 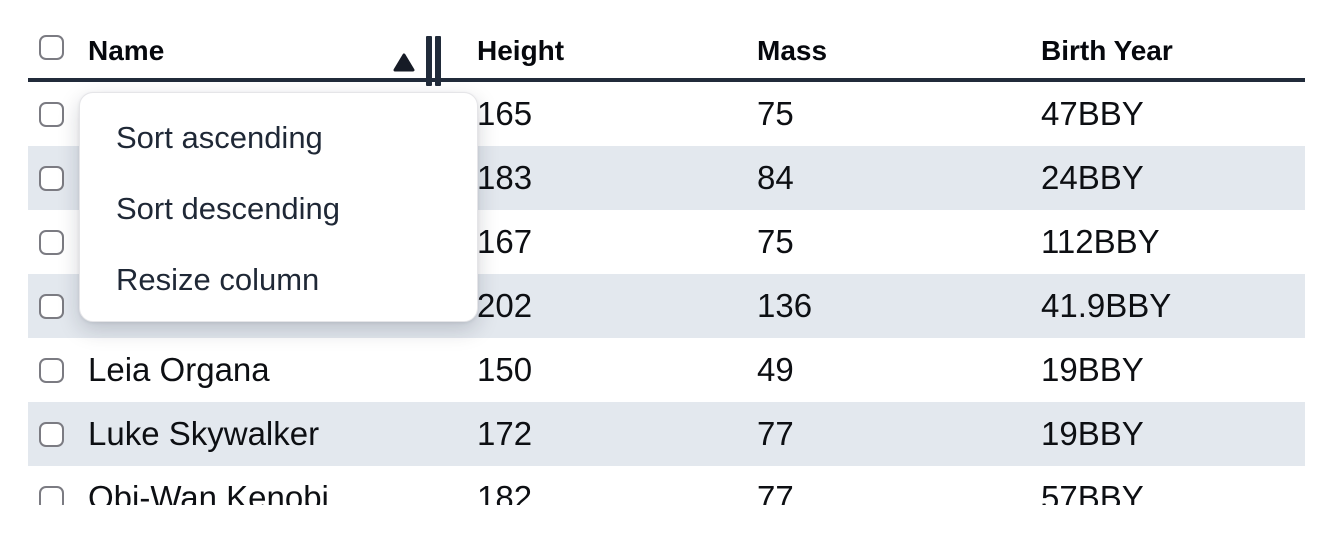 I want to click on column-header-name: Name, so click(x=278, y=60).